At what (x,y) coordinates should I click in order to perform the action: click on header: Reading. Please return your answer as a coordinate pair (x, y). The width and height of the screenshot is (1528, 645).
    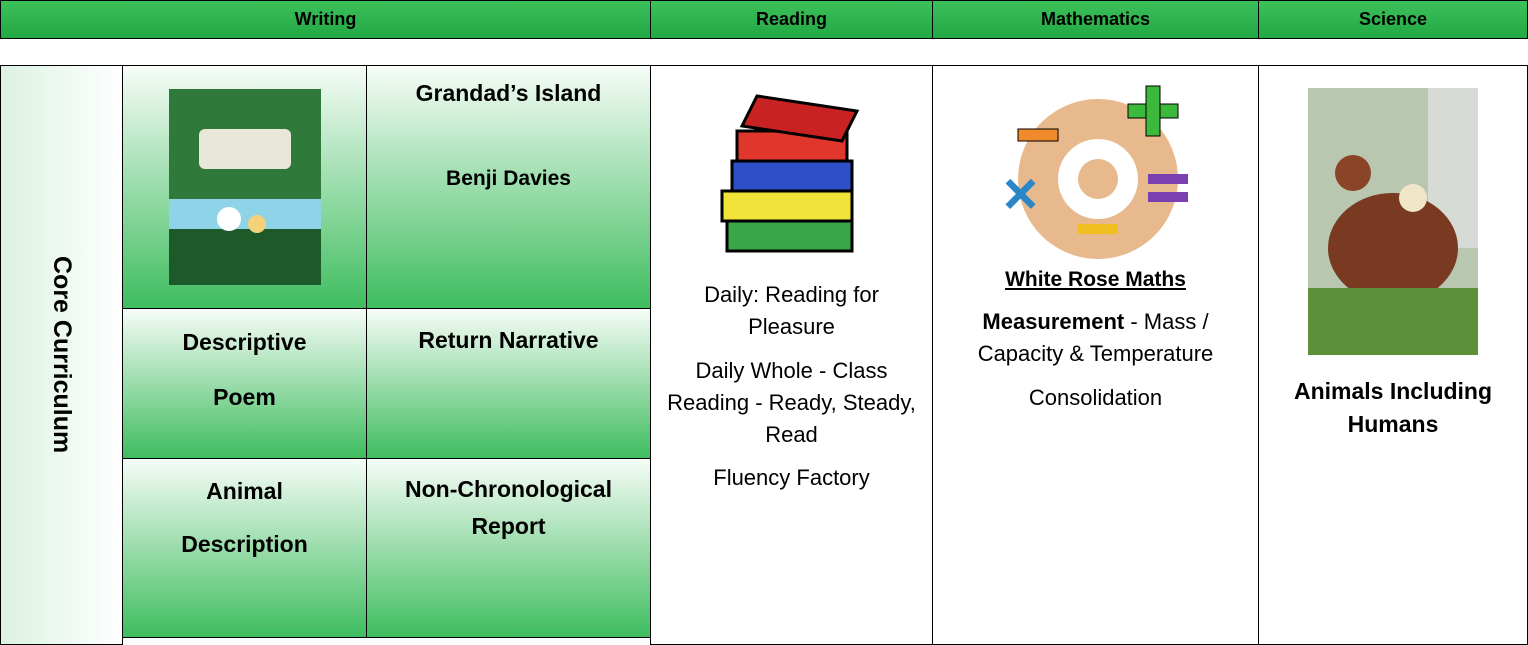
    Looking at the image, I should click on (791, 19).